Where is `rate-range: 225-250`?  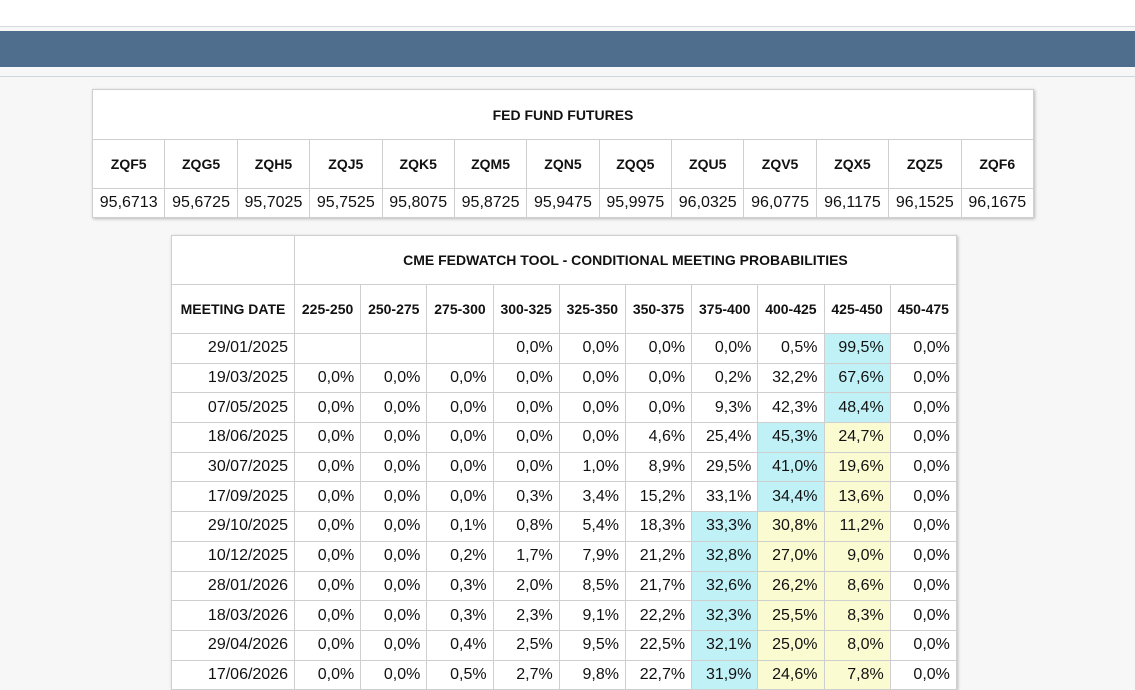 rate-range: 225-250 is located at coordinates (327, 309).